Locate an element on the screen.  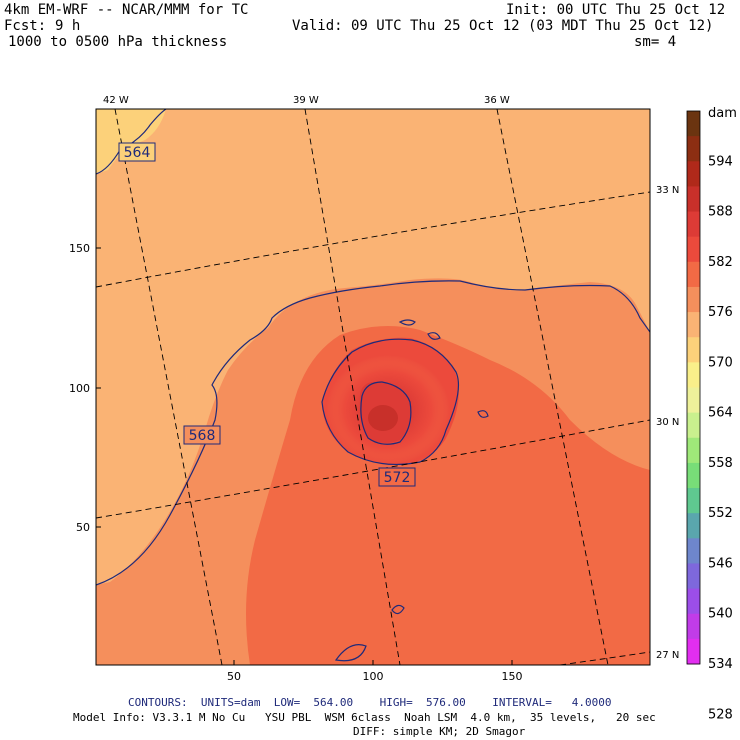
grid-label-bottom-100: 100 is located at coordinates (373, 676).